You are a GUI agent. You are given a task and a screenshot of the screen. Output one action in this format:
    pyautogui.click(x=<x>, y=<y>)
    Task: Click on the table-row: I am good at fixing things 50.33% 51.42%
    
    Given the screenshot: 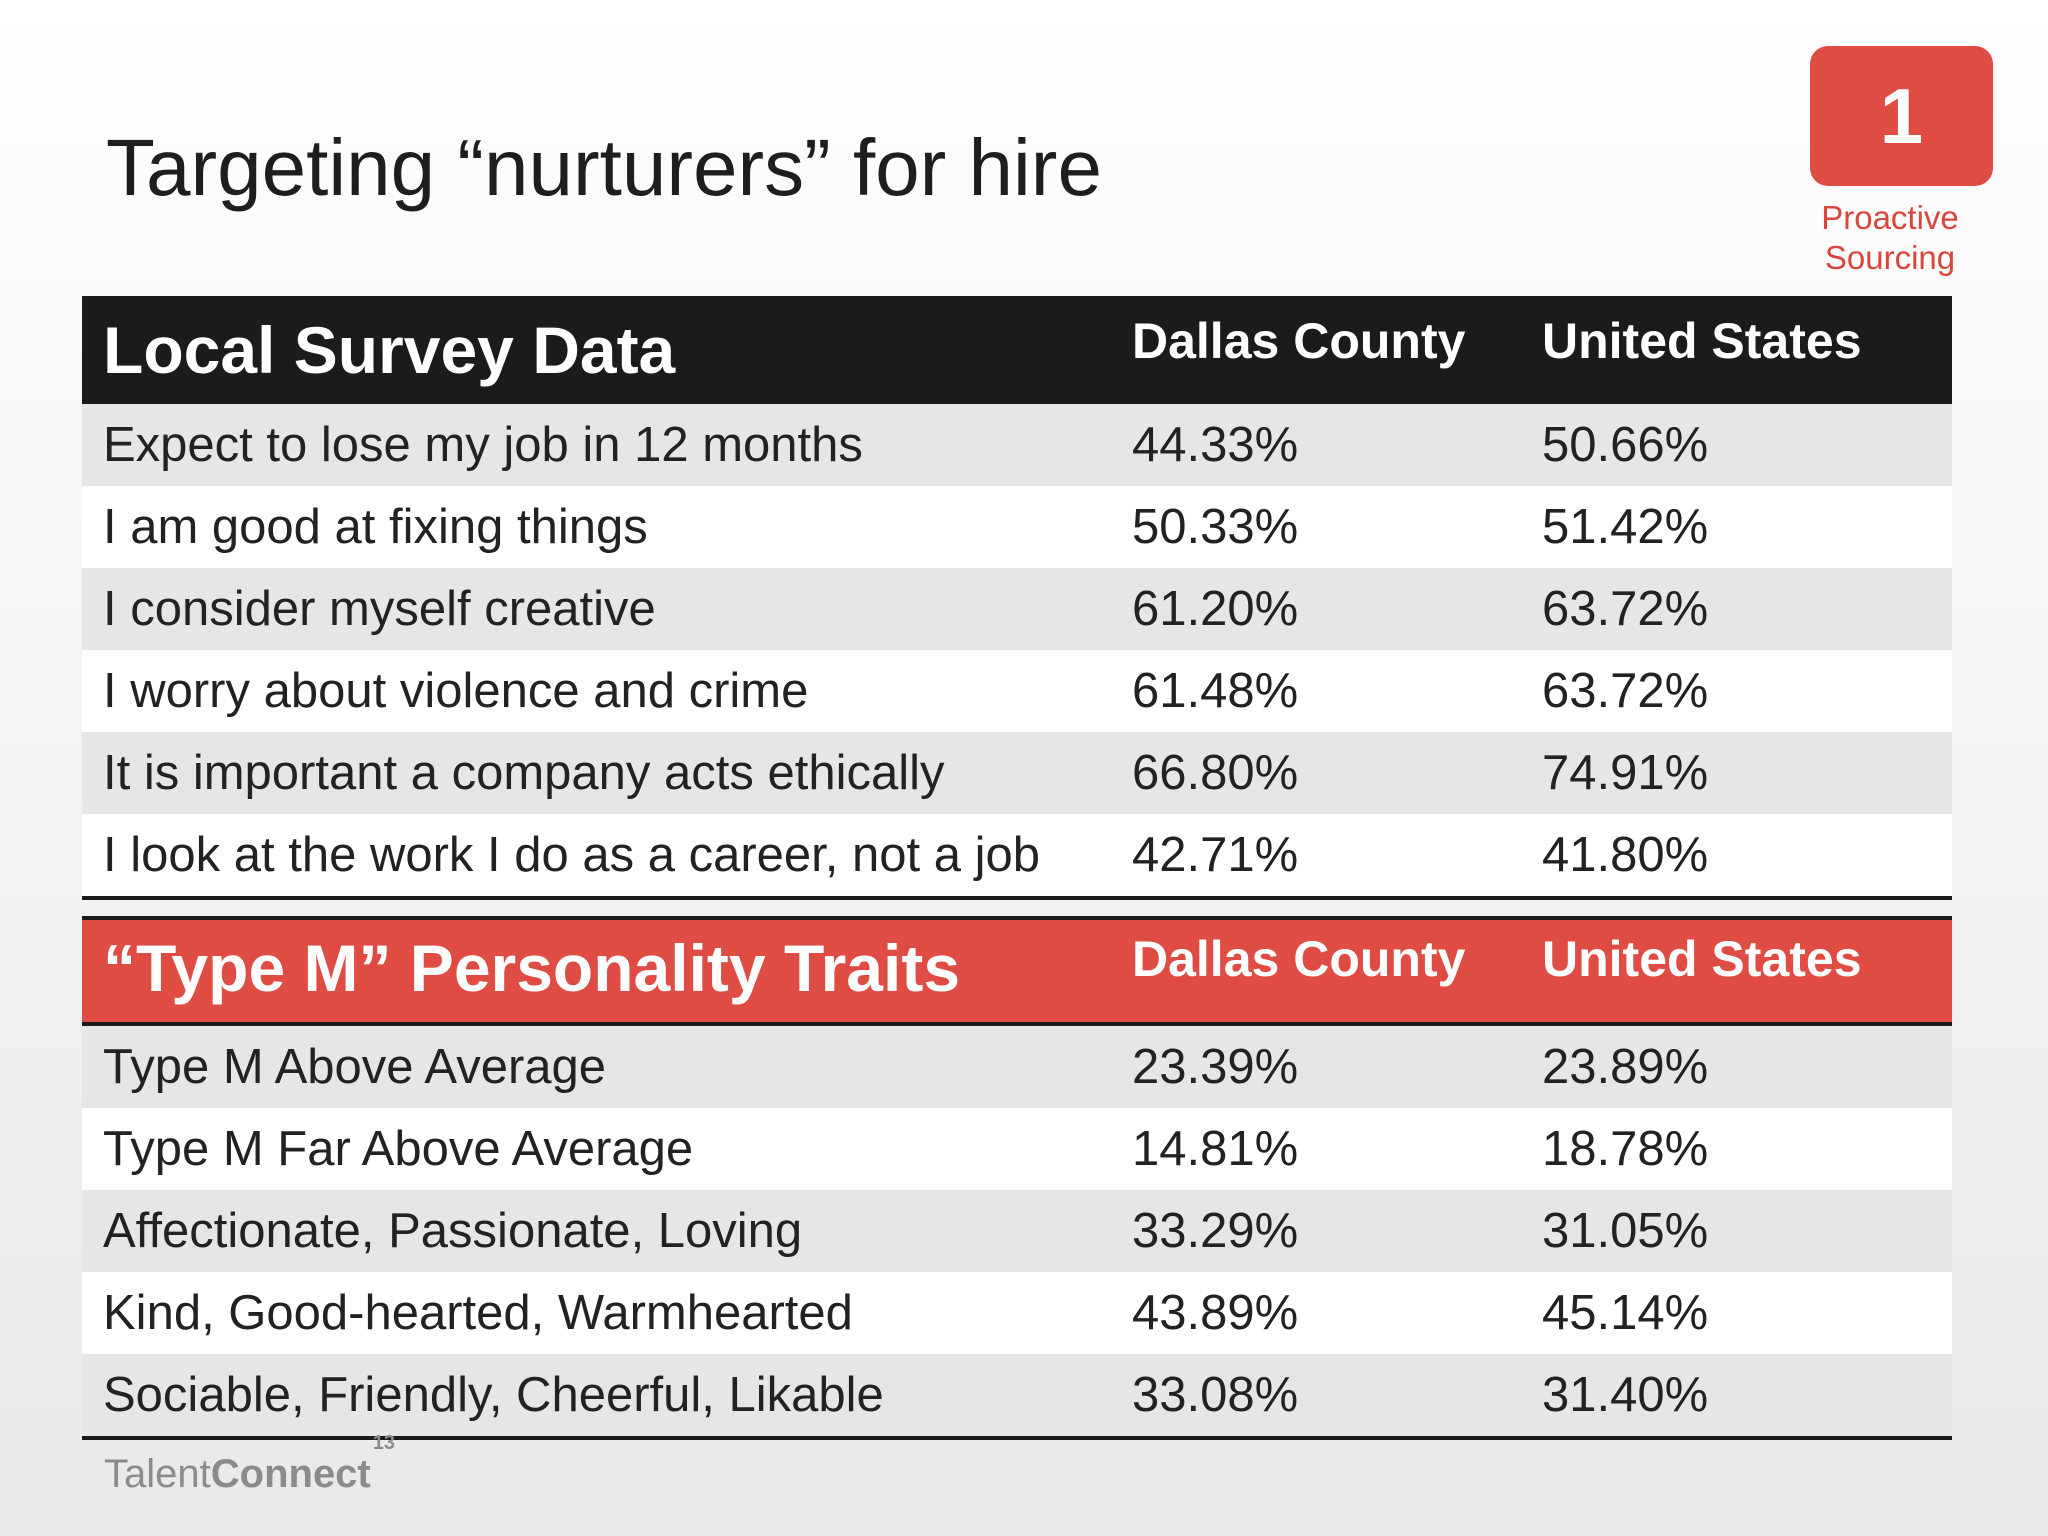 What is the action you would take?
    pyautogui.click(x=1017, y=527)
    